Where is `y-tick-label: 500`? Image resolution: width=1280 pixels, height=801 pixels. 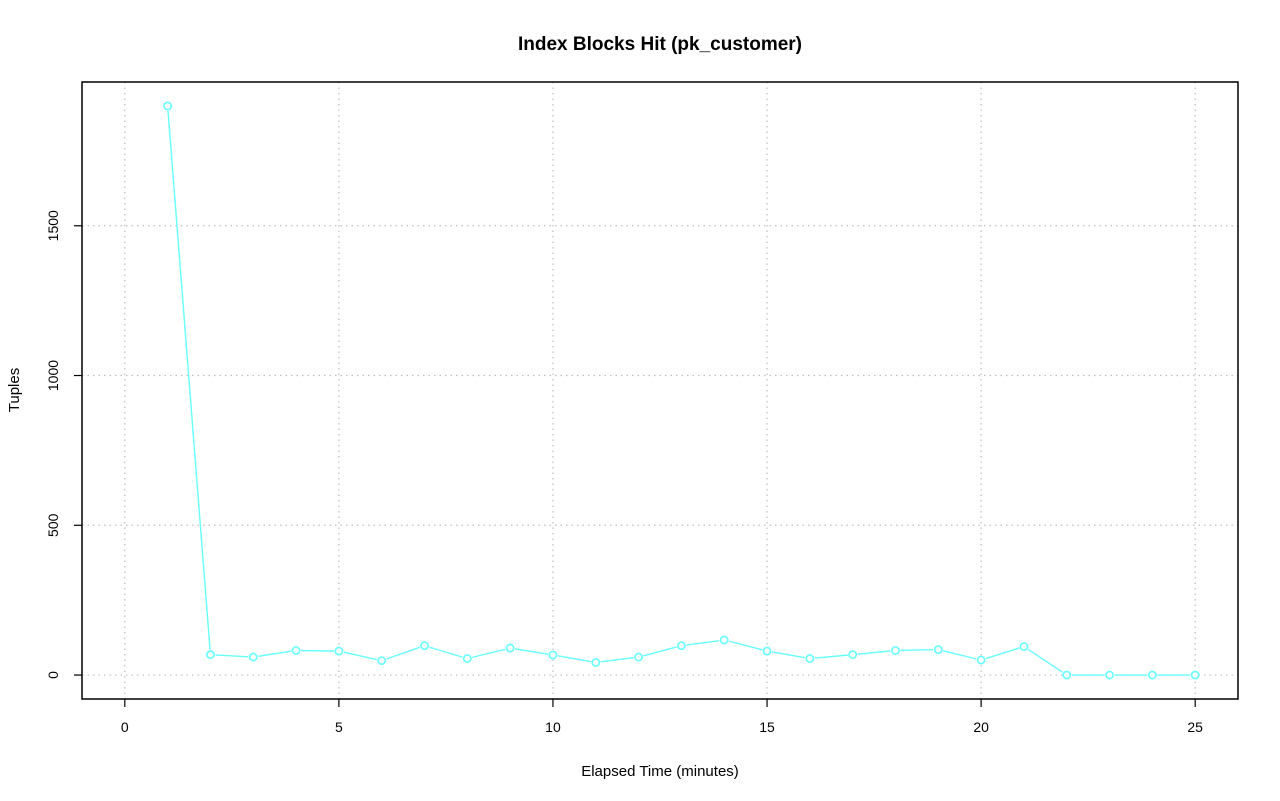 y-tick-label: 500 is located at coordinates (53, 525).